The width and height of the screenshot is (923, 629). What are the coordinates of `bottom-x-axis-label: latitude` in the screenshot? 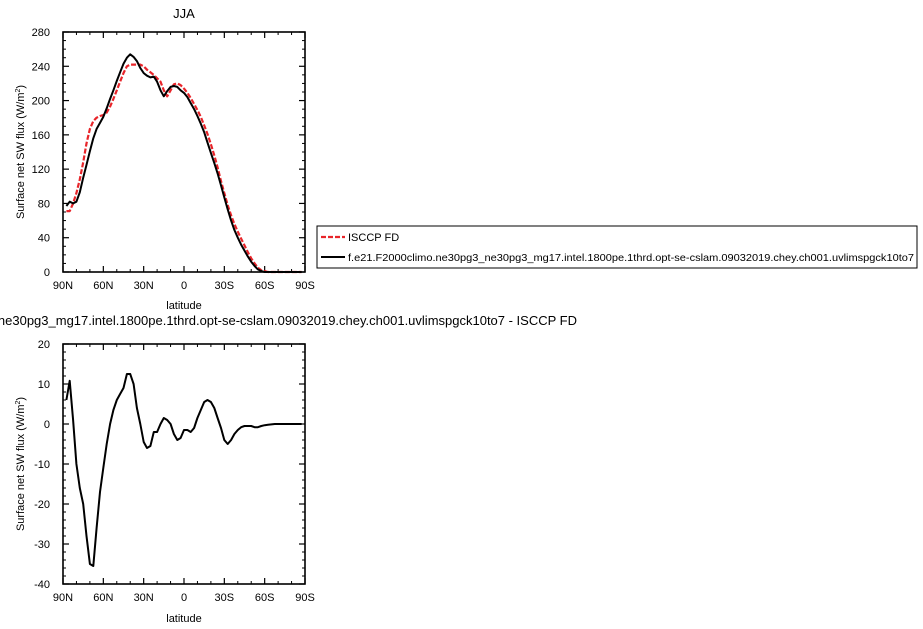 It's located at (183, 619).